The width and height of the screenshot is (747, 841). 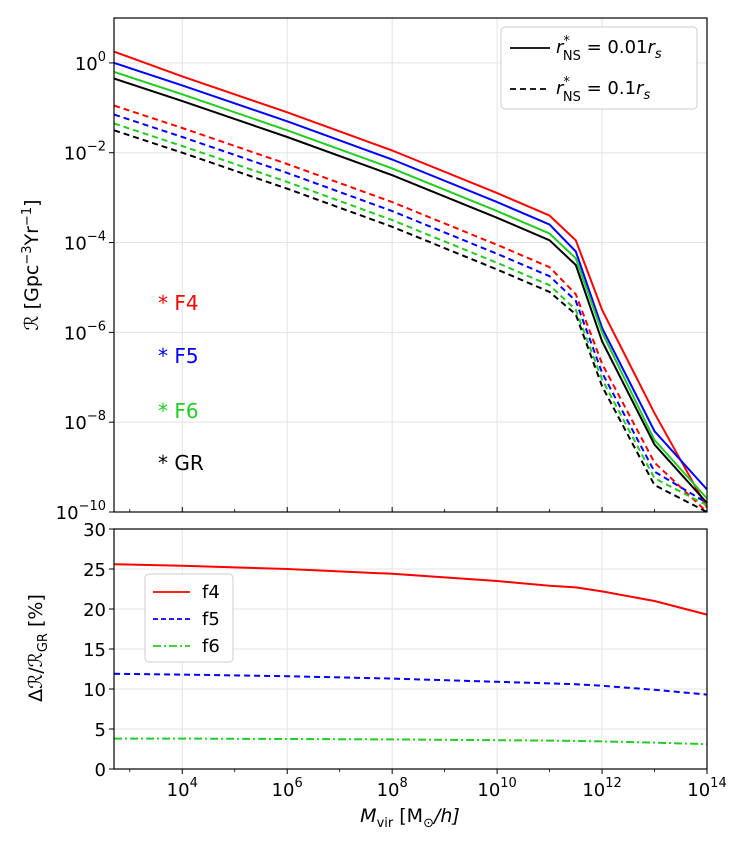 What do you see at coordinates (102, 57) in the screenshot?
I see `top-y-tick-label-exp-0: 0` at bounding box center [102, 57].